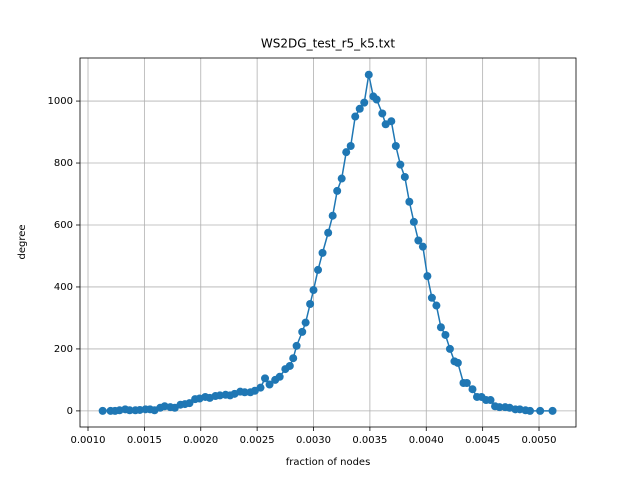 The image size is (640, 480). I want to click on y-tick-label: 400, so click(63, 287).